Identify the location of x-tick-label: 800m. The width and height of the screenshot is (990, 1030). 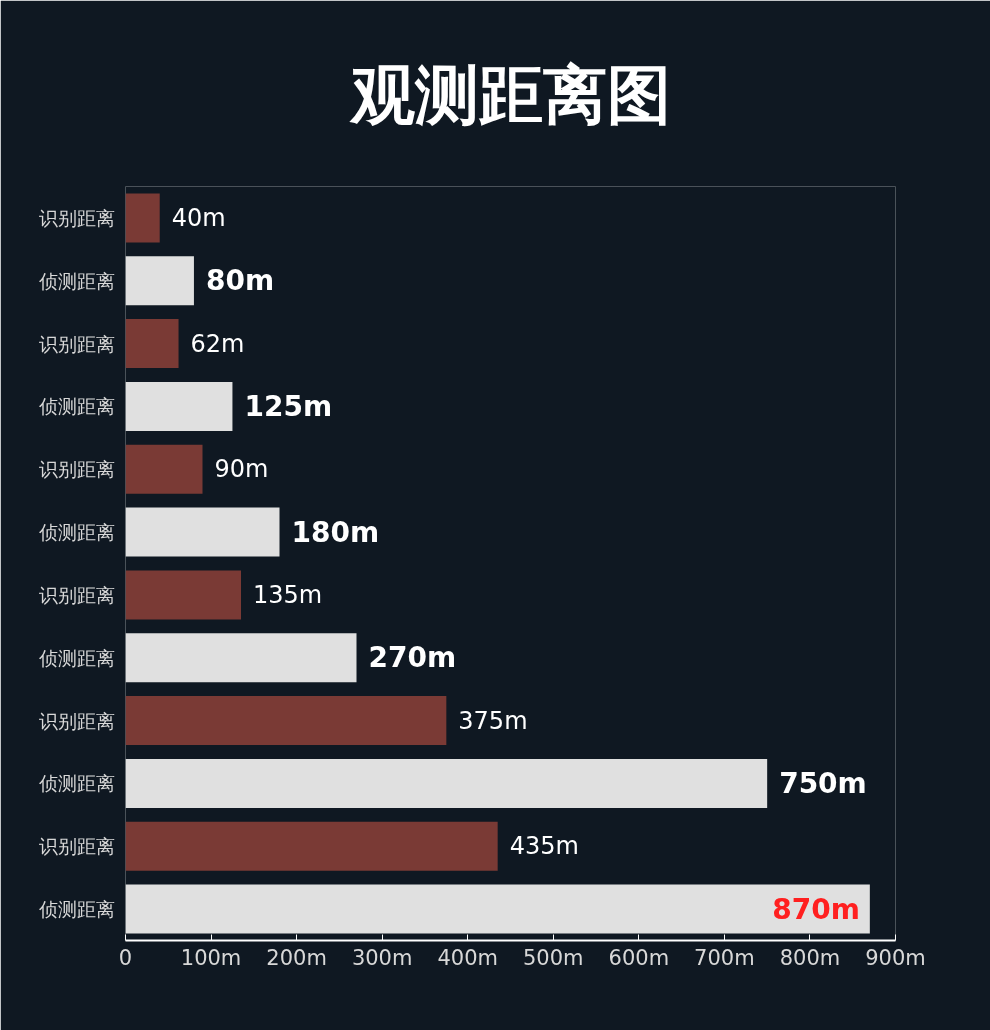
(810, 957).